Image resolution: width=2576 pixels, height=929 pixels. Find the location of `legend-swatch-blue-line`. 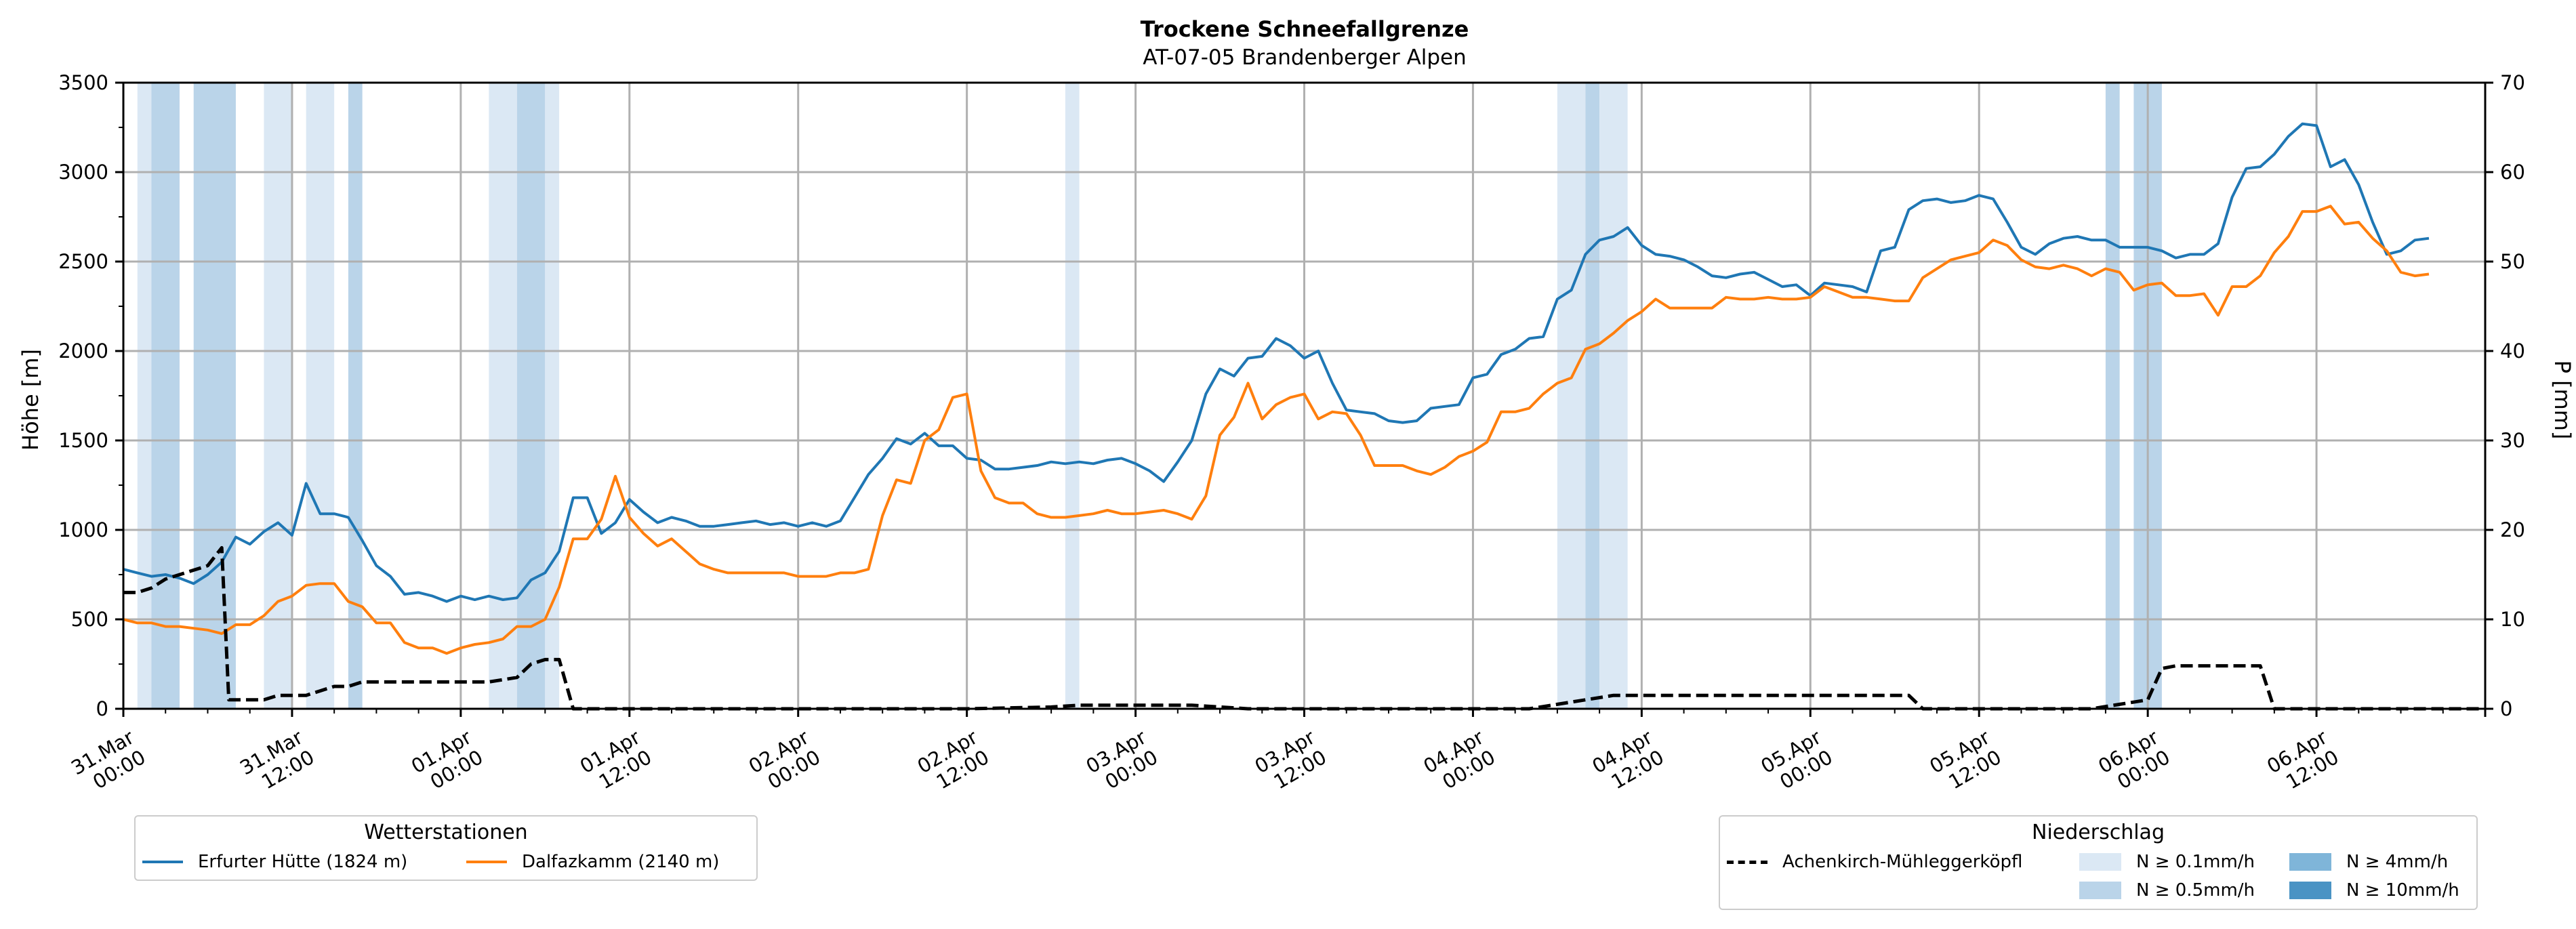

legend-swatch-blue-line is located at coordinates (163, 862).